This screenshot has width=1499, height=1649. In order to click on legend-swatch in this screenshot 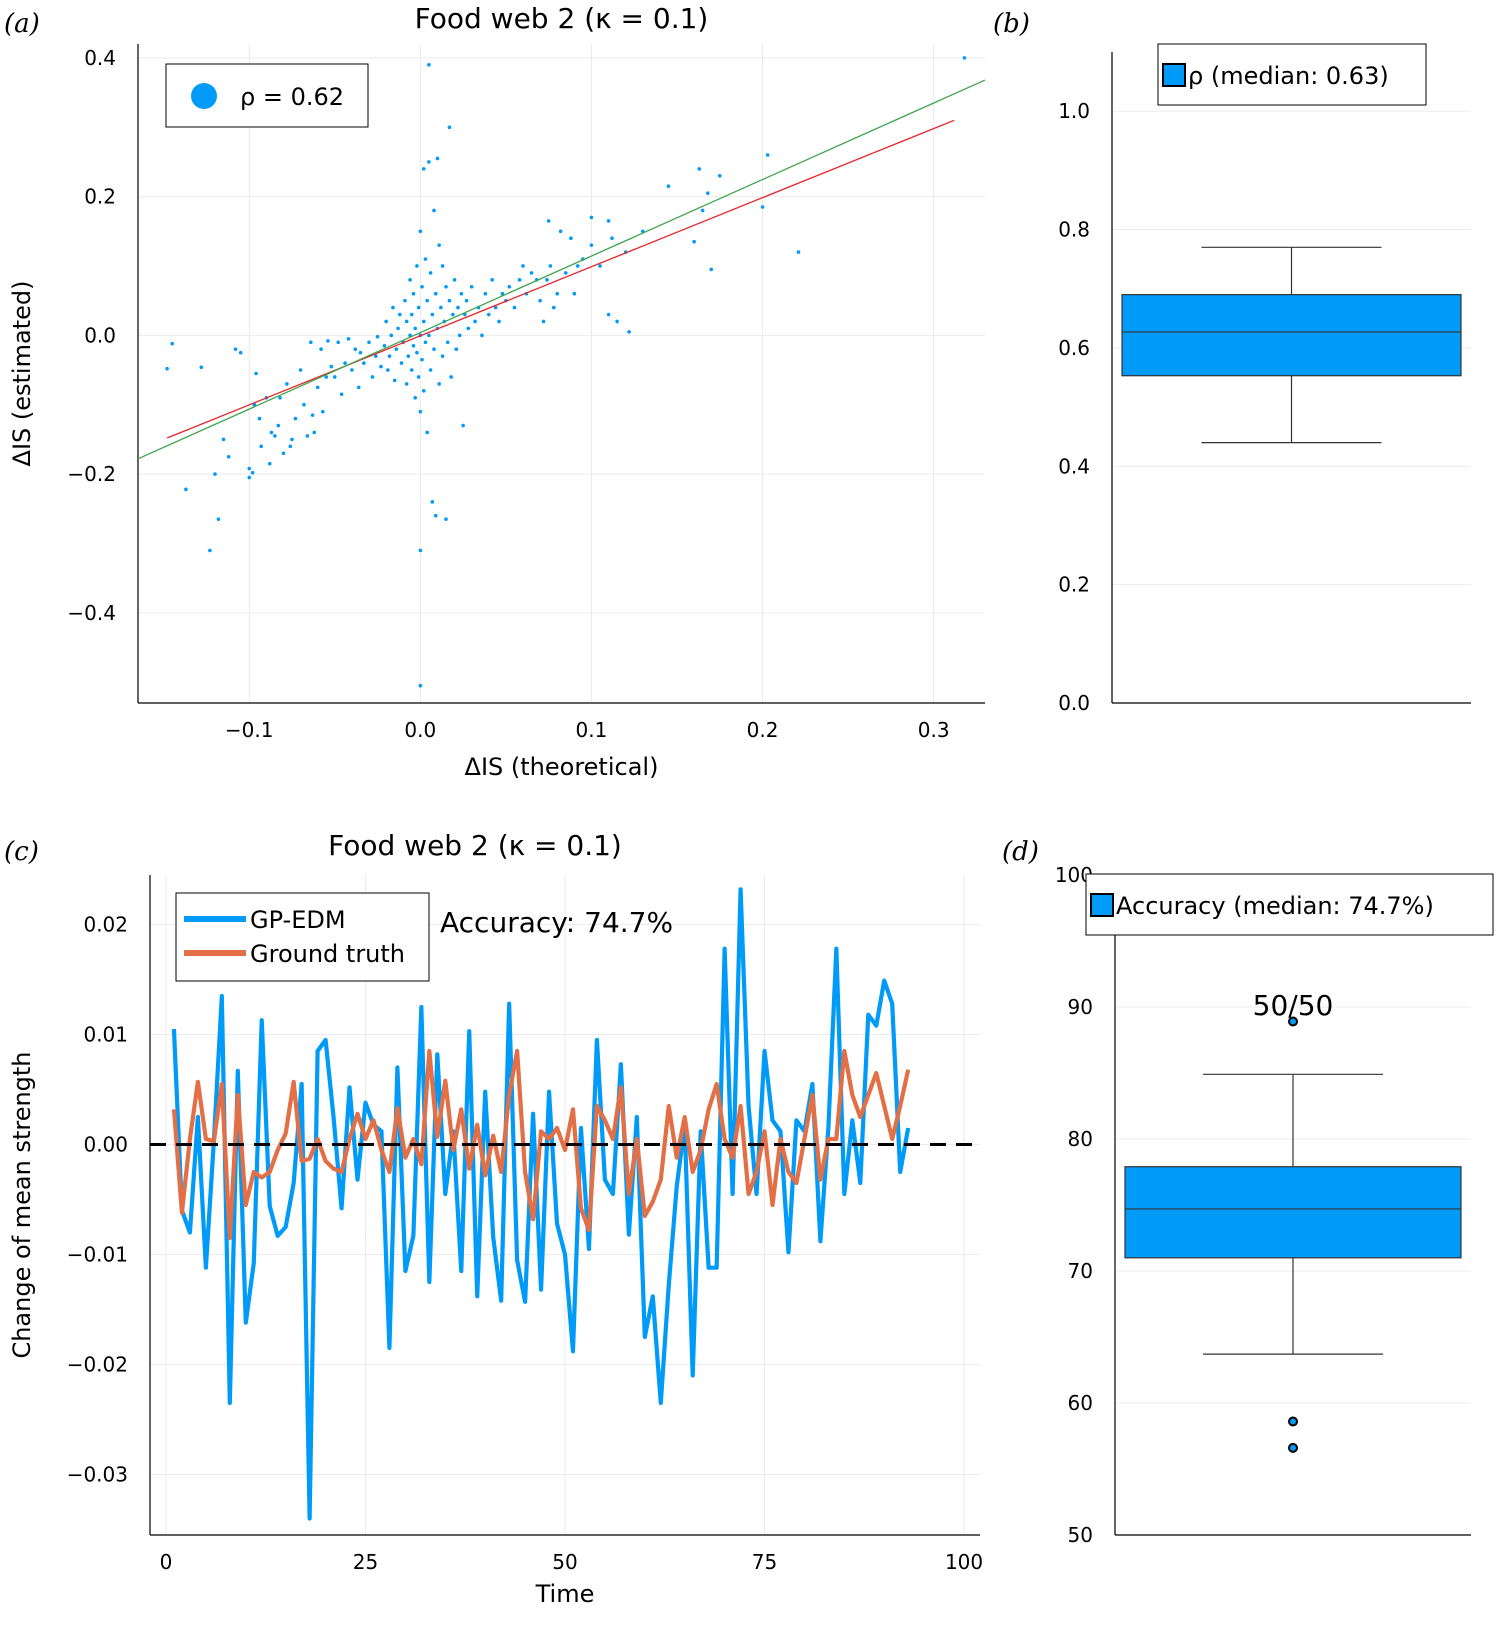, I will do `click(1102, 905)`.